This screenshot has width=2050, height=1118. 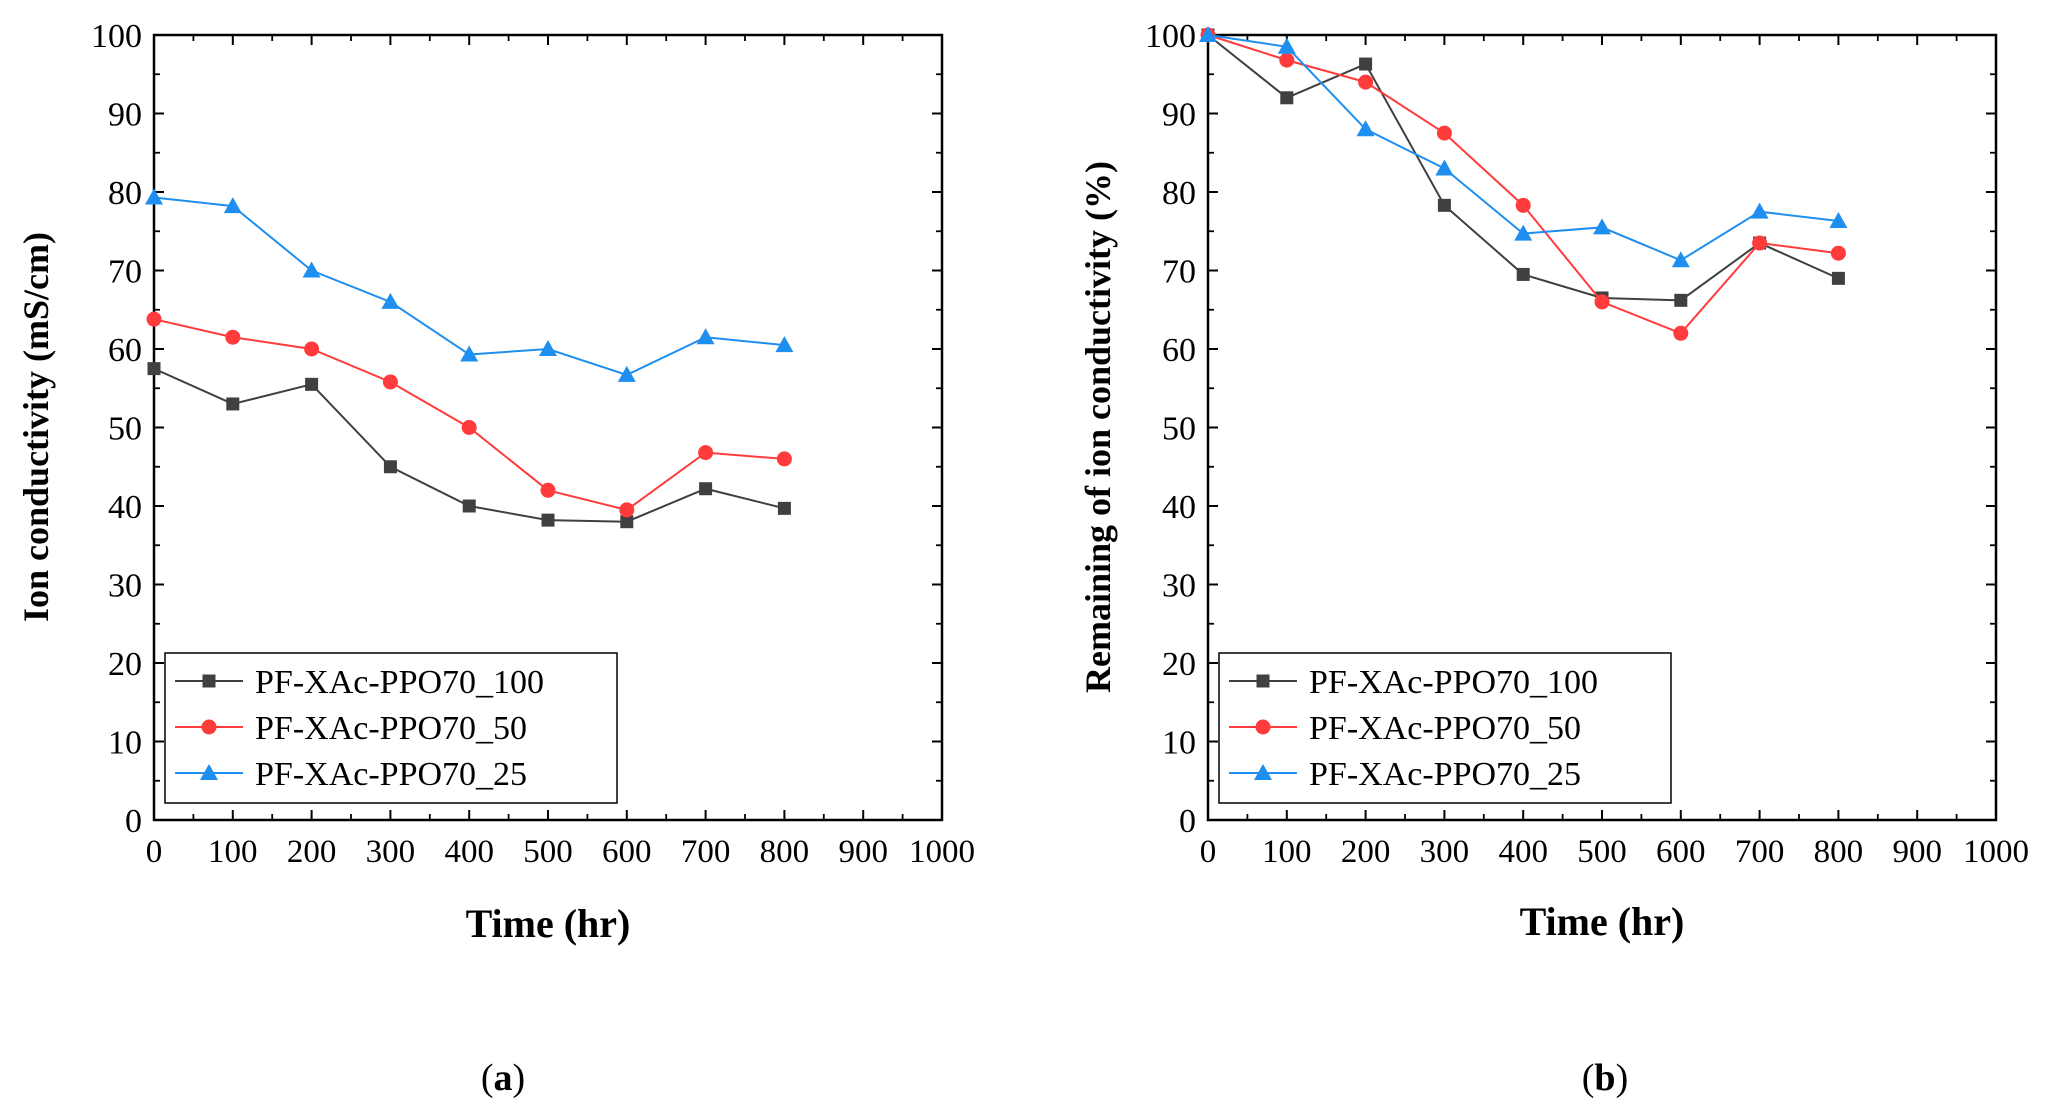 What do you see at coordinates (36, 427) in the screenshot?
I see `y-axis-label: Ion conductivity (mS/cm)` at bounding box center [36, 427].